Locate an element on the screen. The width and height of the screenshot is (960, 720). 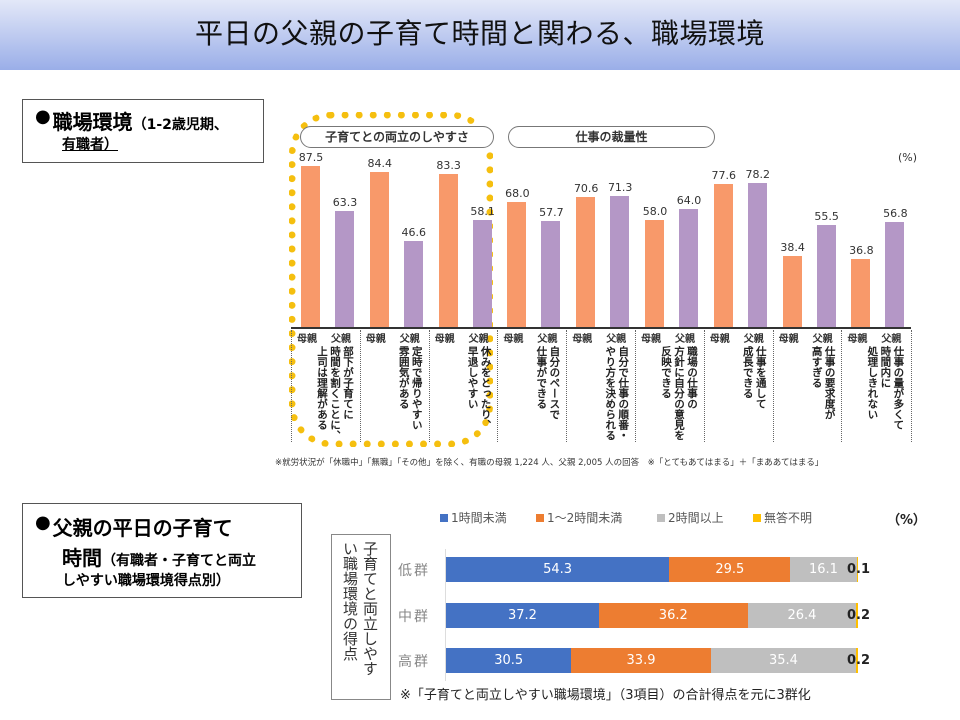
legend-item-over2h: 2時間以上 is located at coordinates (690, 517).